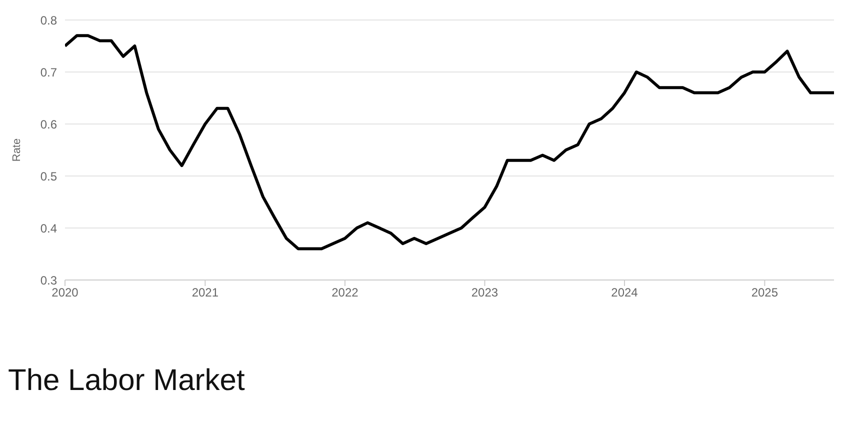 The width and height of the screenshot is (841, 424). I want to click on y-tick-label: 0.3, so click(49, 280).